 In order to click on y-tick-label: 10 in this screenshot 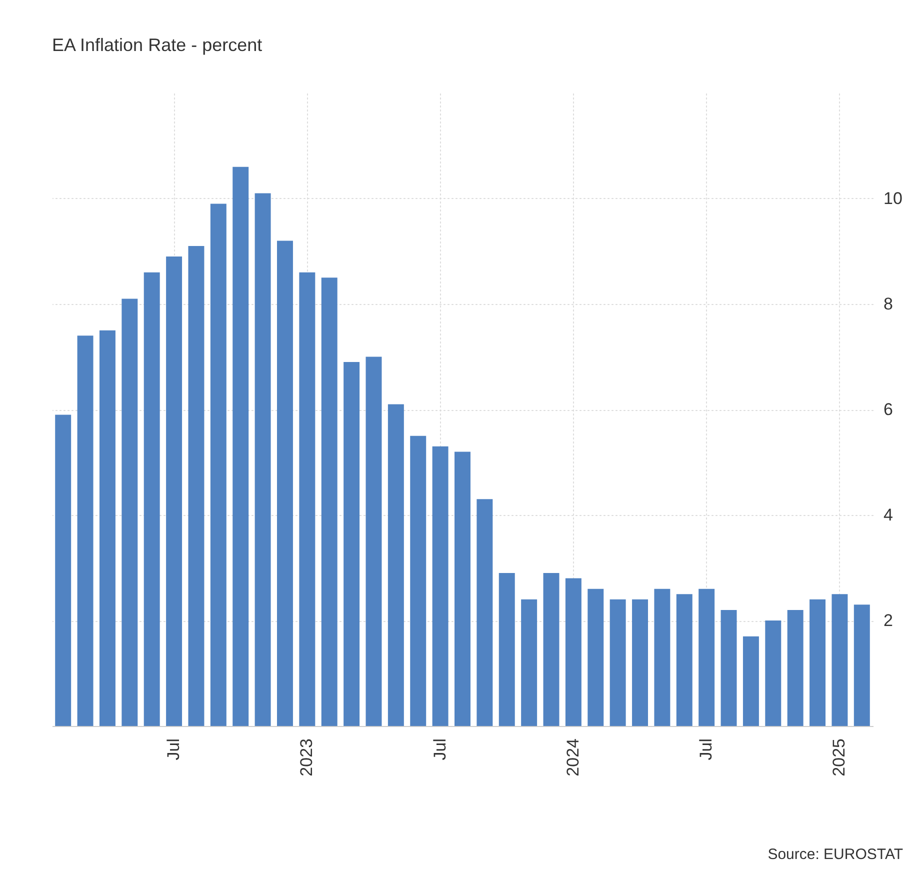, I will do `click(893, 198)`.